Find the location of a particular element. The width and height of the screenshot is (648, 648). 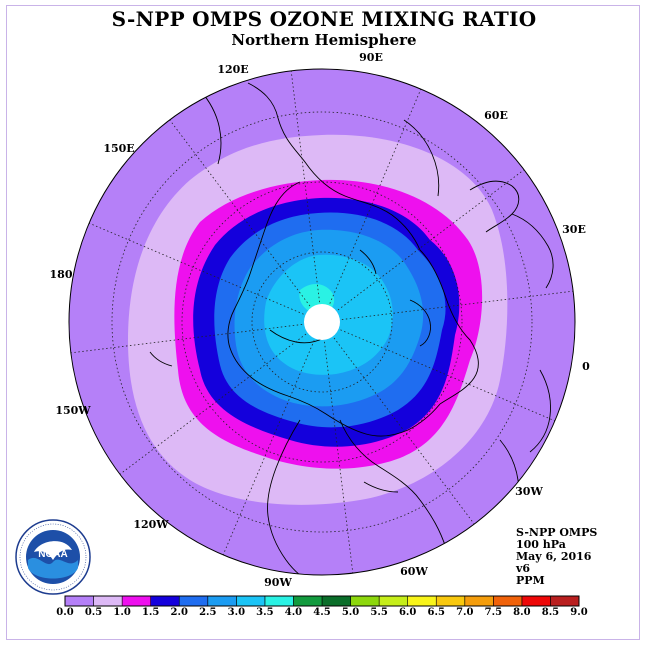

lon-label-180: 180 is located at coordinates (61, 274).